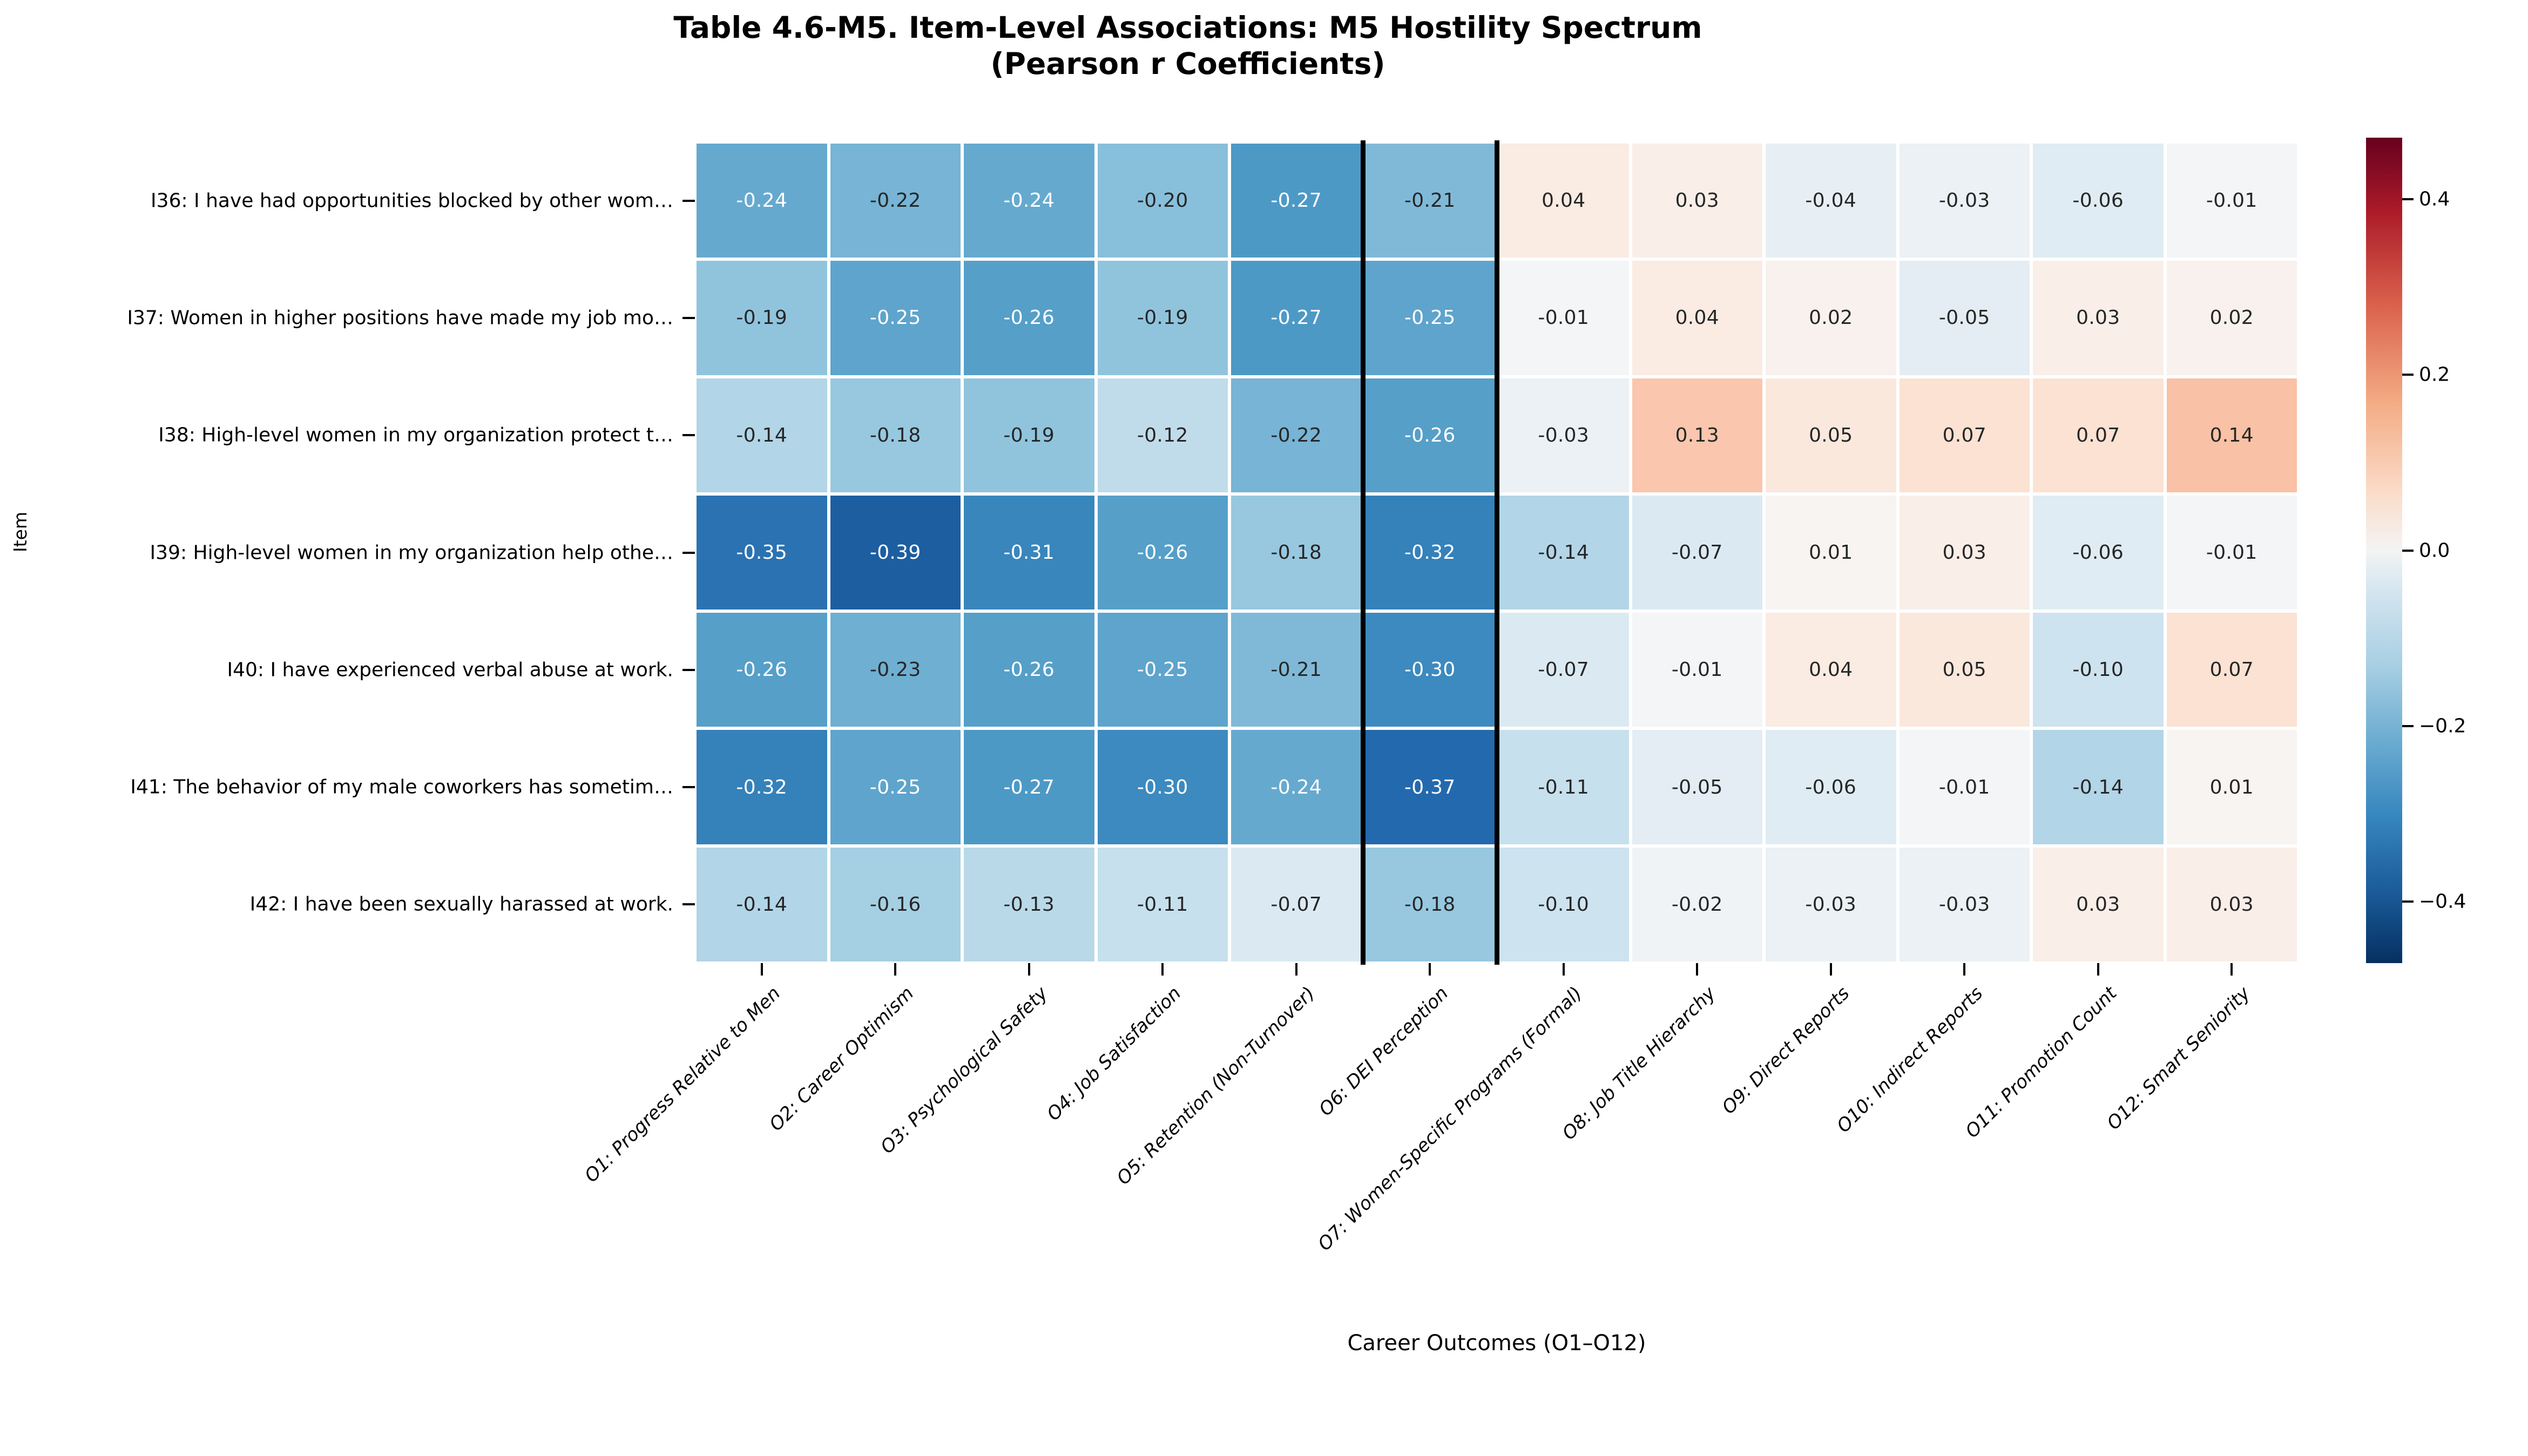 The width and height of the screenshot is (2528, 1456). I want to click on x-tick-label: O11: Promotion Count, so click(2041, 1062).